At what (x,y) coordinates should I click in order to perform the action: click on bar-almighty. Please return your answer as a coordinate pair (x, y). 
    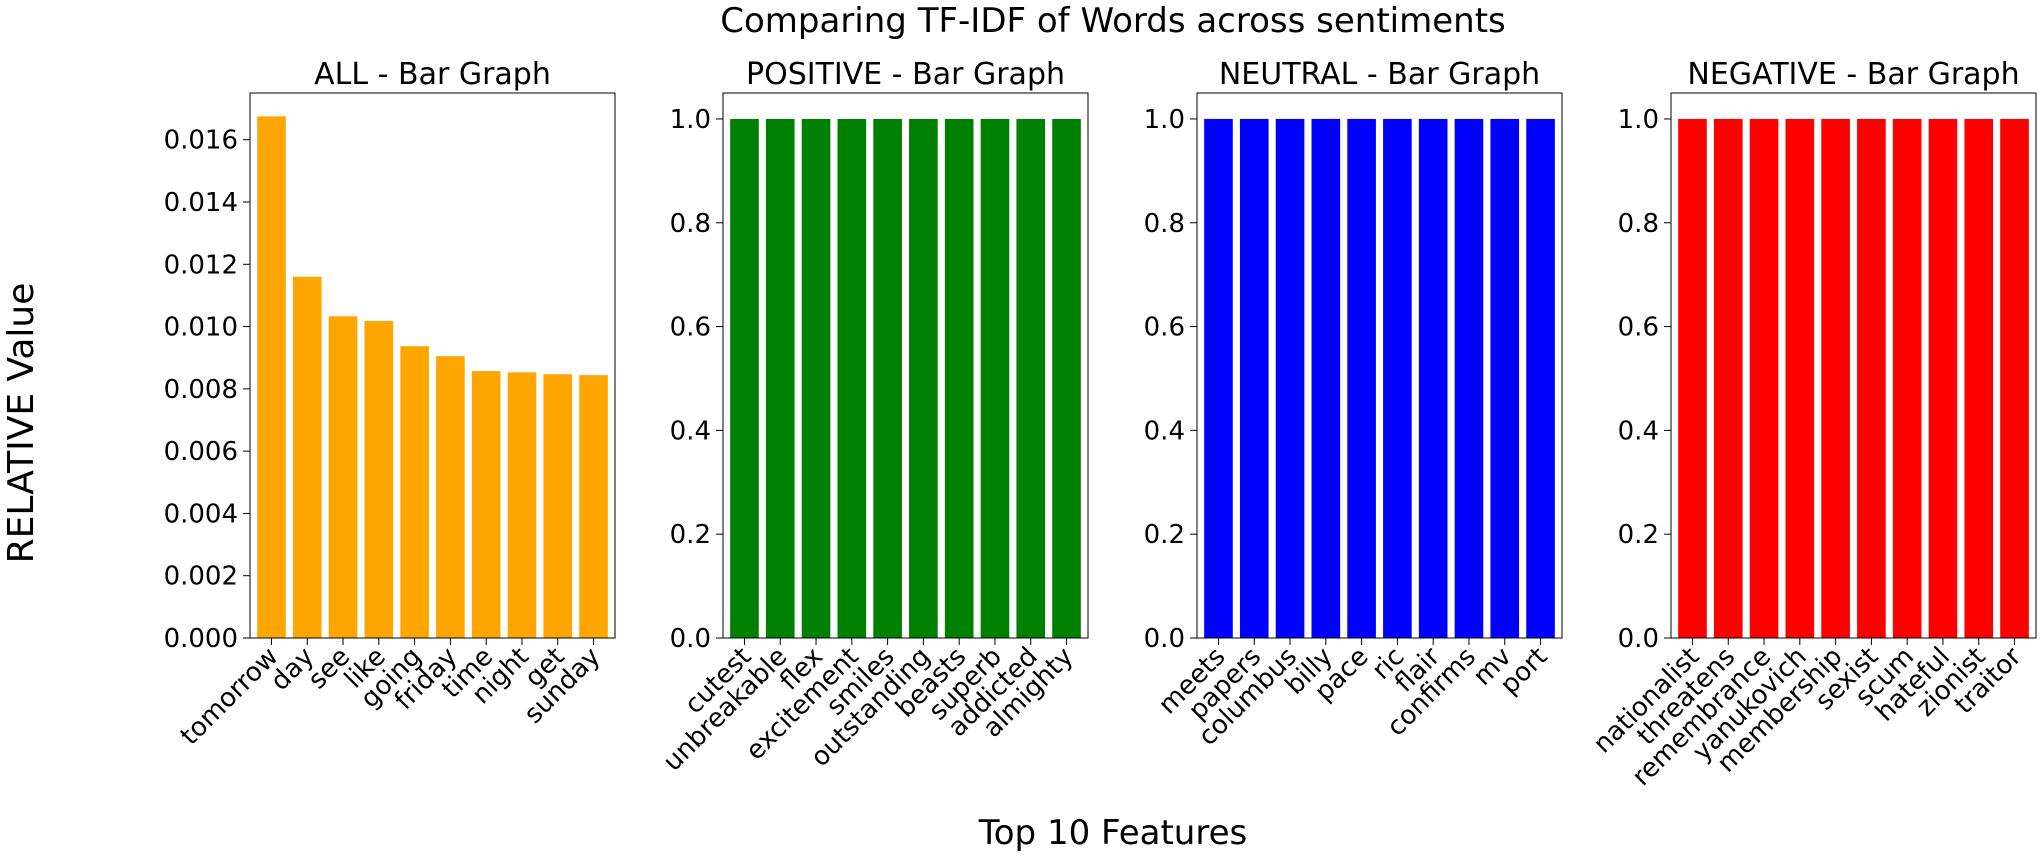
    Looking at the image, I should click on (1066, 378).